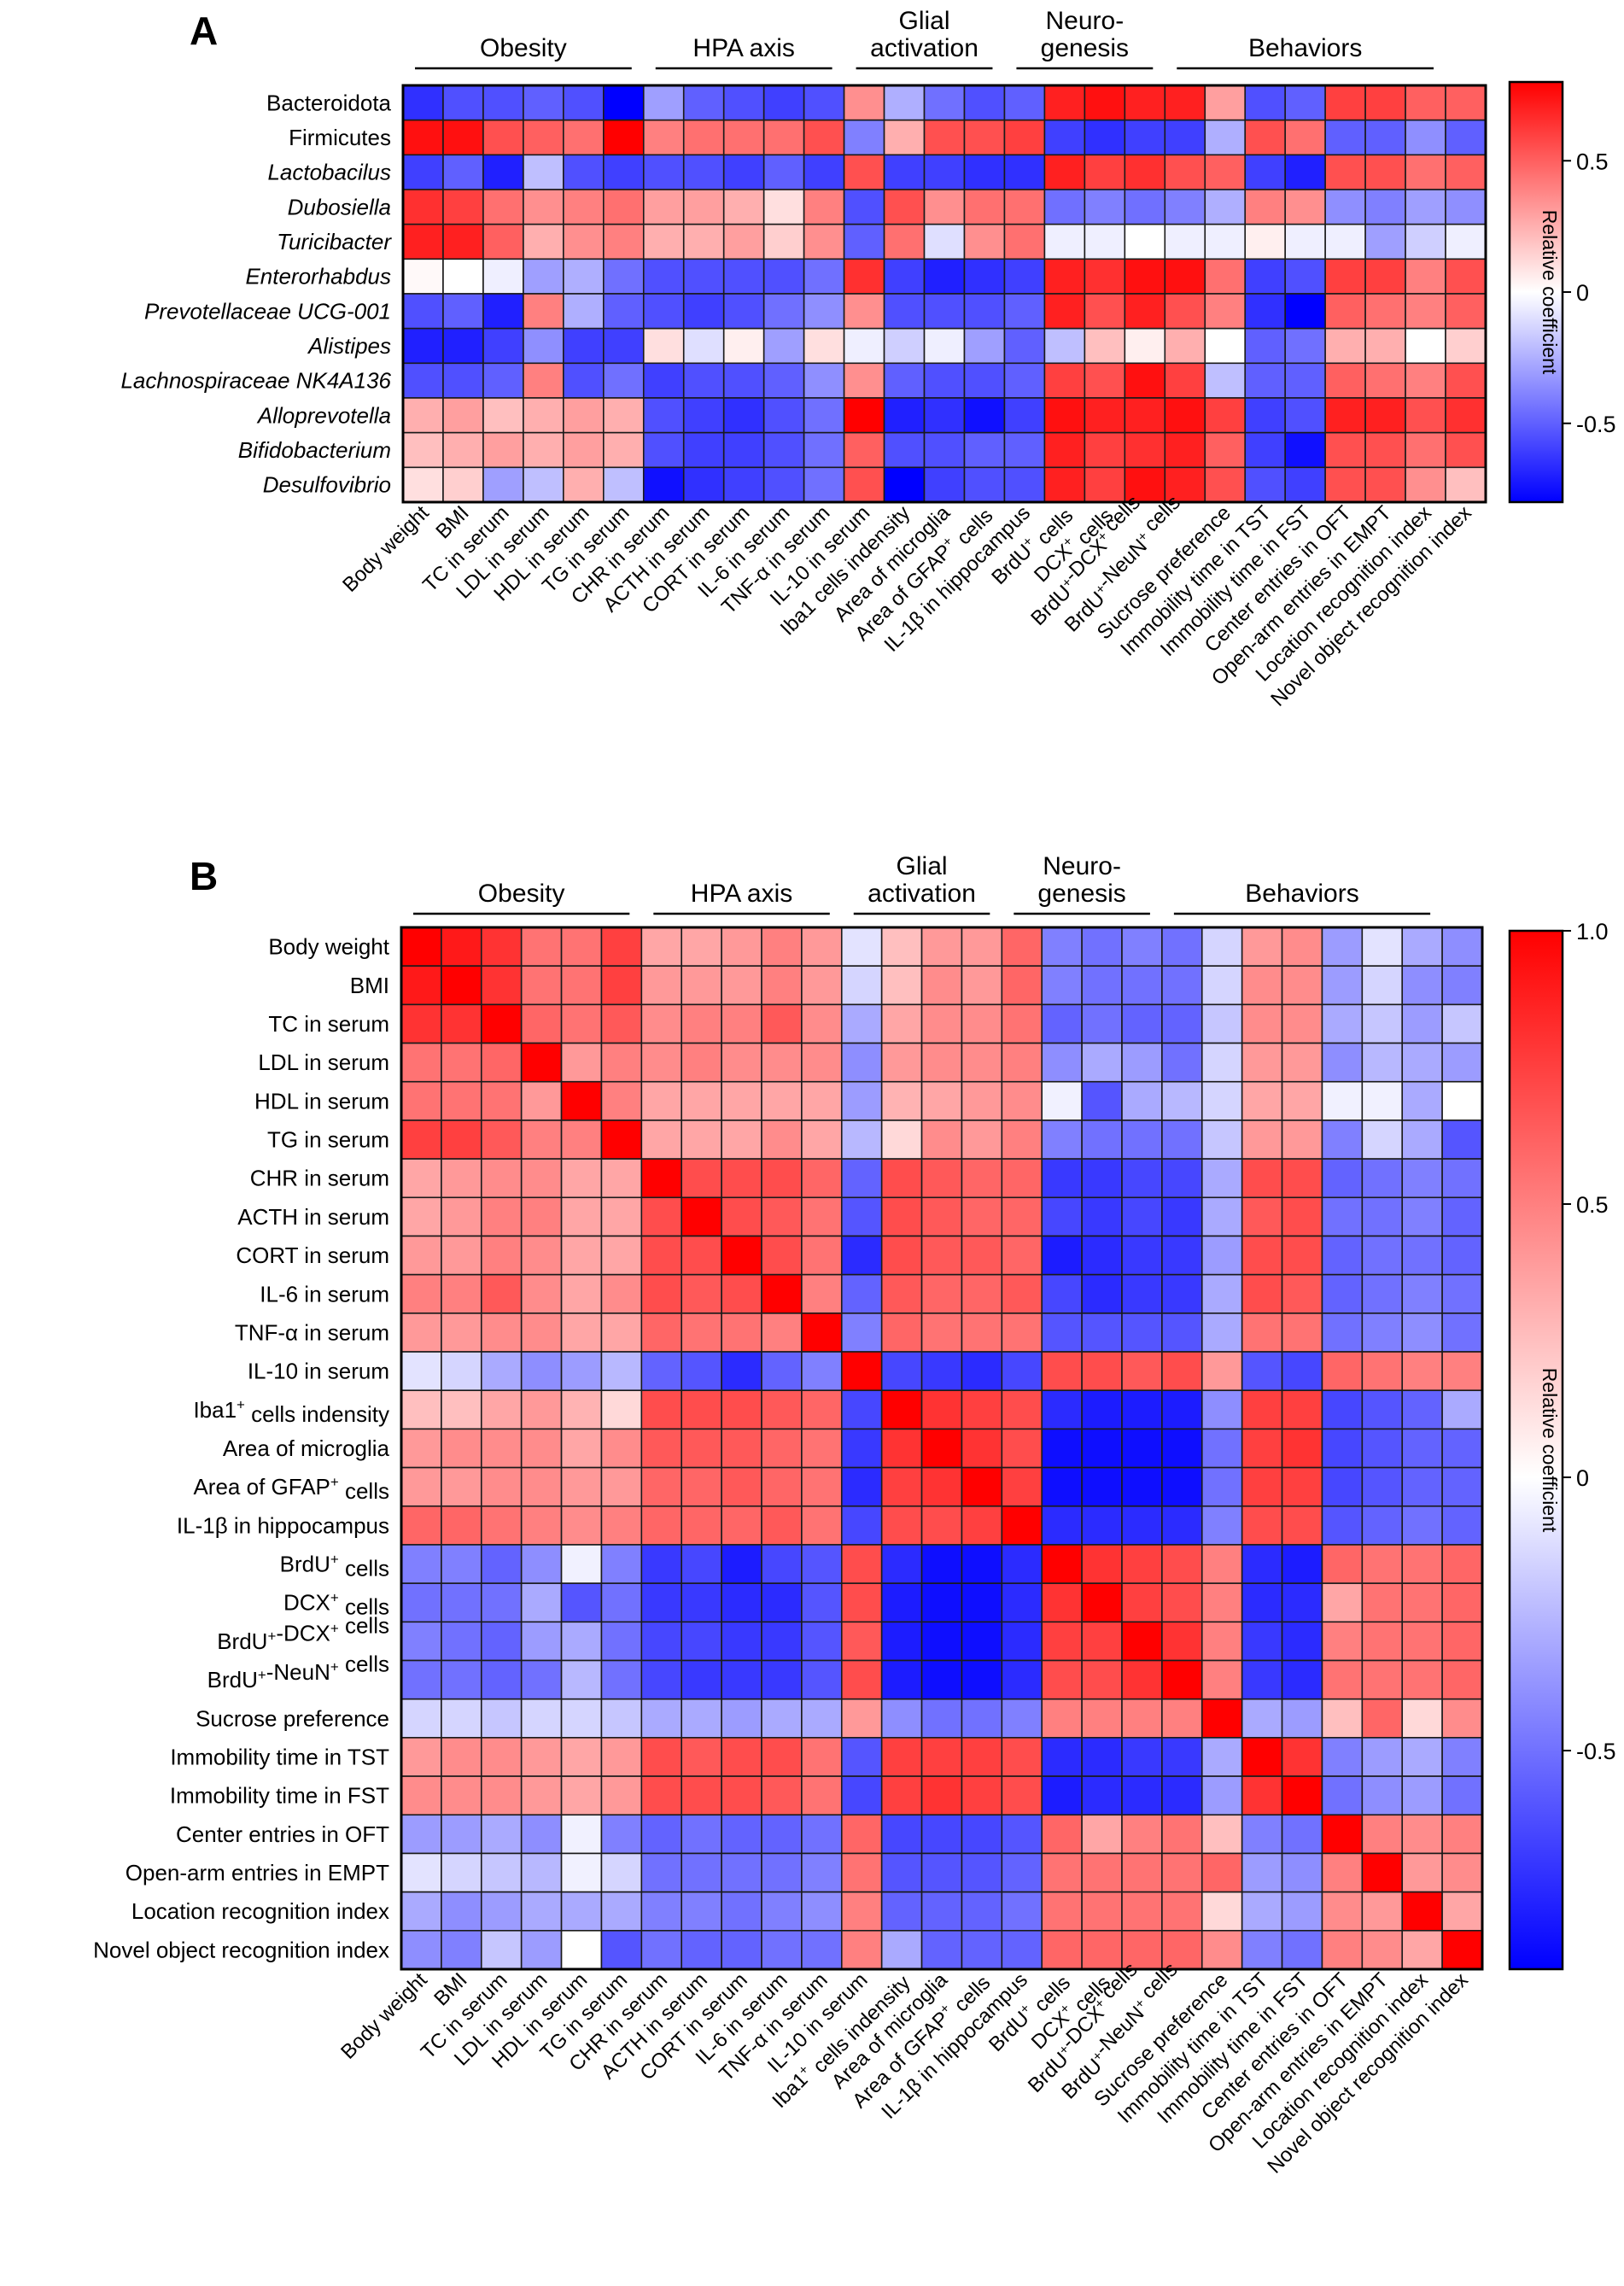 The image size is (1624, 2286). Describe the element at coordinates (701, 1023) in the screenshot. I see `heatmap-cell-b-r2-c7` at that location.